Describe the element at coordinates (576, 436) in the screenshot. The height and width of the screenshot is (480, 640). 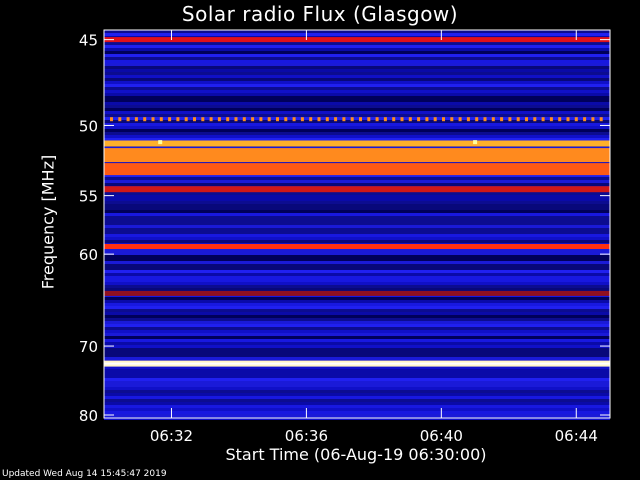
I see `x-tick-label: 06:44` at that location.